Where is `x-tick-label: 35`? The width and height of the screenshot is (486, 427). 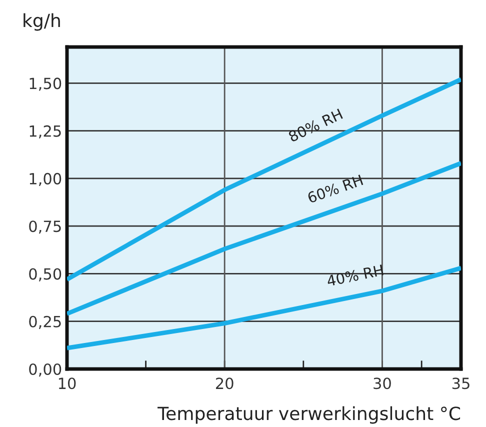 x-tick-label: 35 is located at coordinates (461, 384).